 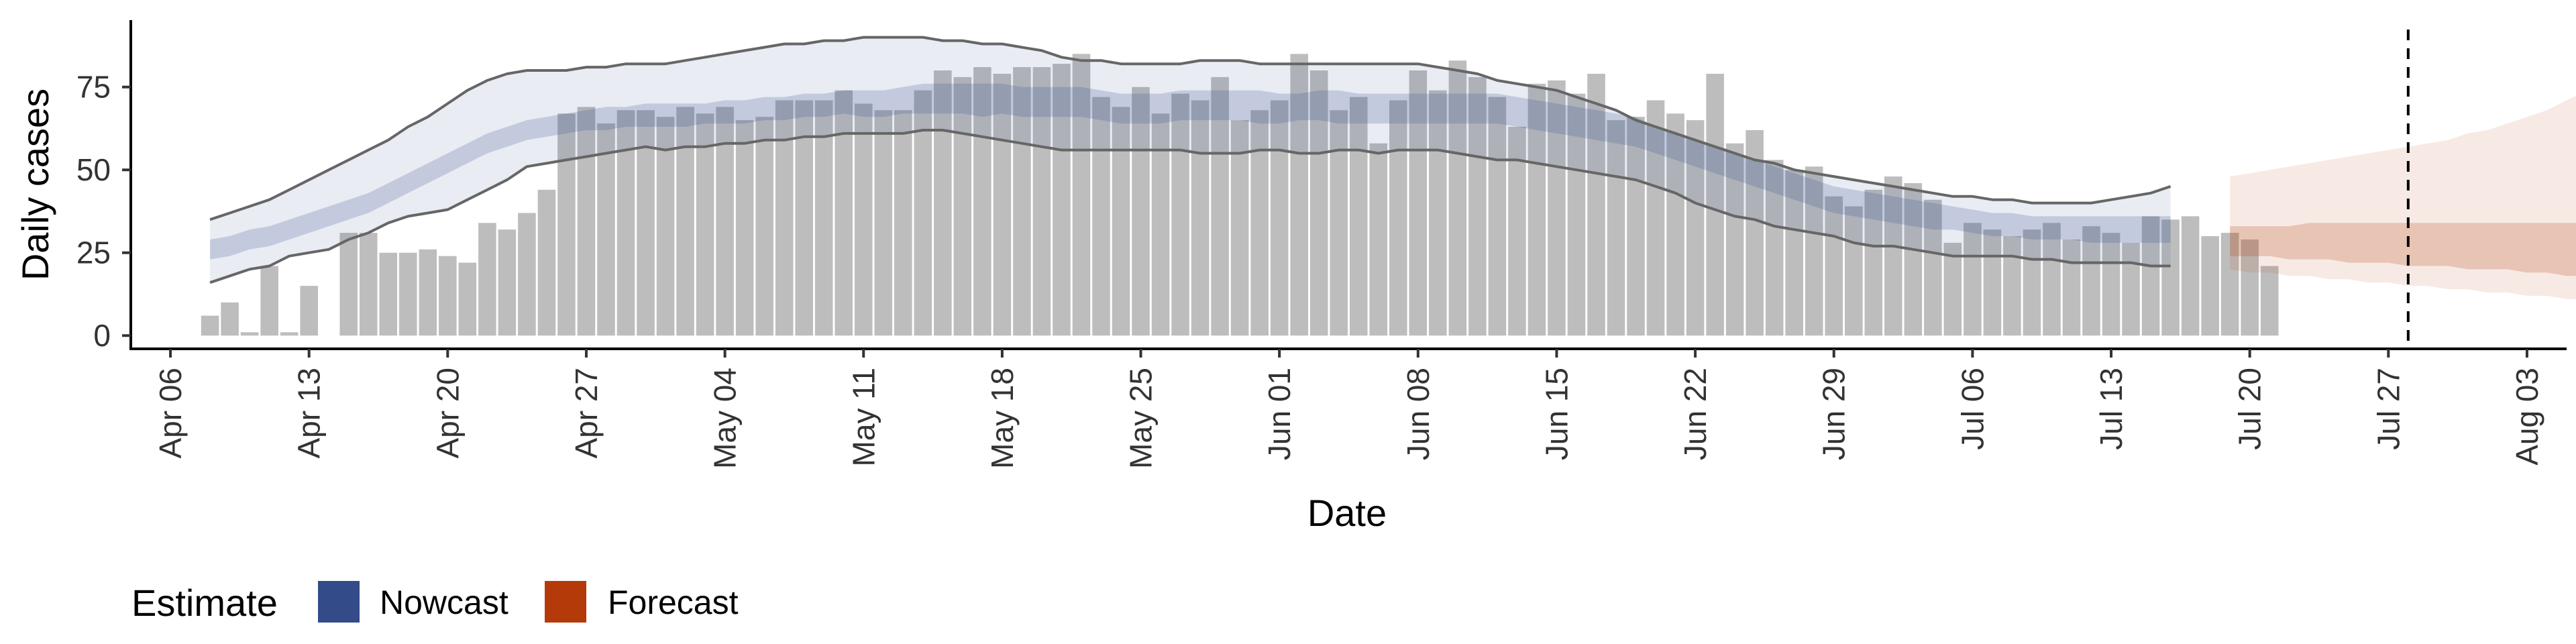 What do you see at coordinates (1141, 418) in the screenshot?
I see `x-tick-label: May 25` at bounding box center [1141, 418].